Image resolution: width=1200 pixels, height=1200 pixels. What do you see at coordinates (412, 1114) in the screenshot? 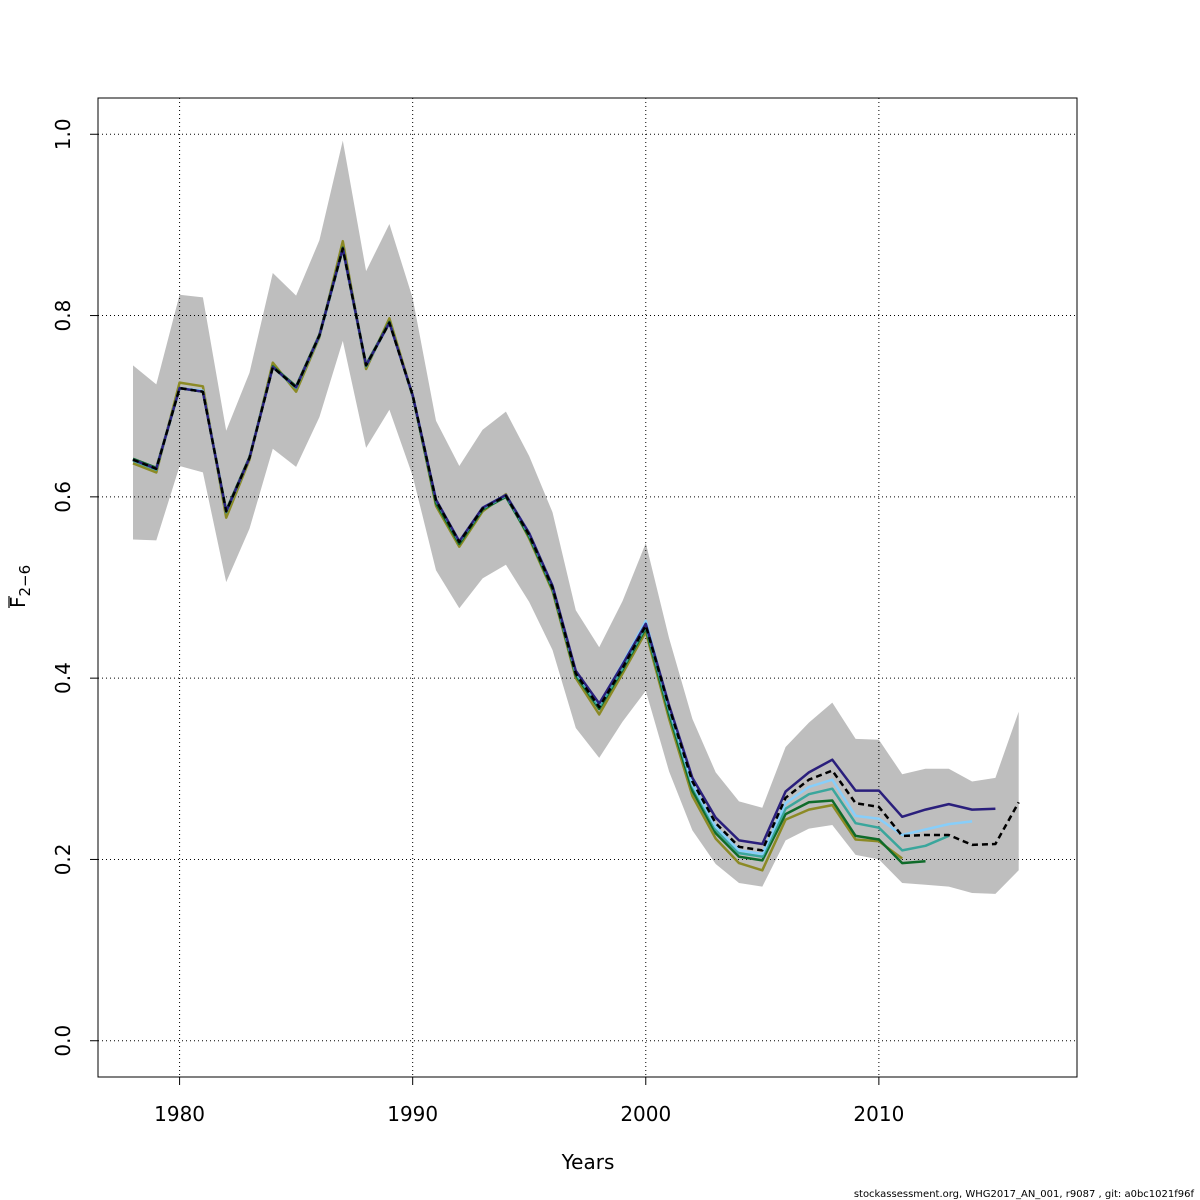
I see `x-tick-label: 1990` at bounding box center [412, 1114].